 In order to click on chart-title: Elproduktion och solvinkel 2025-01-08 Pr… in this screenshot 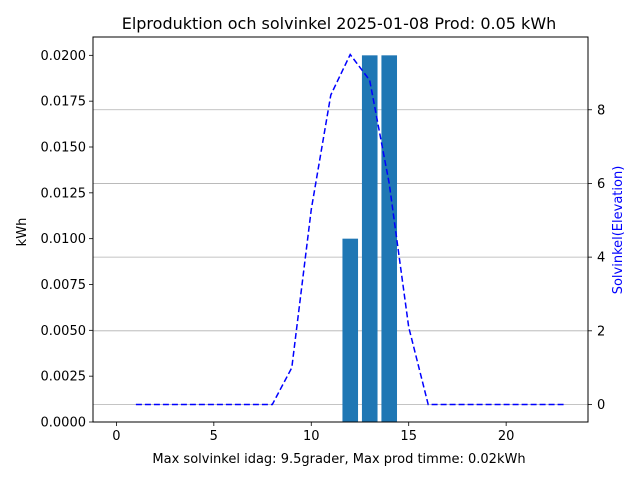, I will do `click(339, 23)`.